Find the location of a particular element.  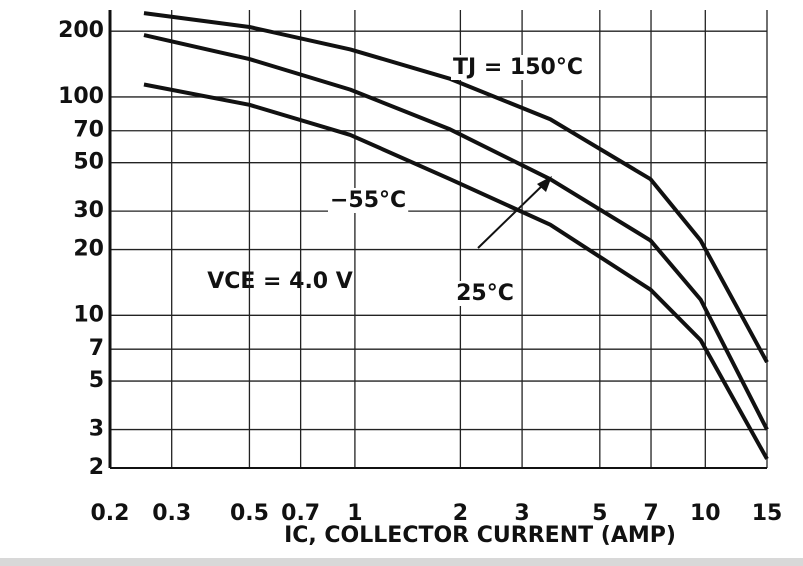

x-tick-label: 15 is located at coordinates (767, 513).